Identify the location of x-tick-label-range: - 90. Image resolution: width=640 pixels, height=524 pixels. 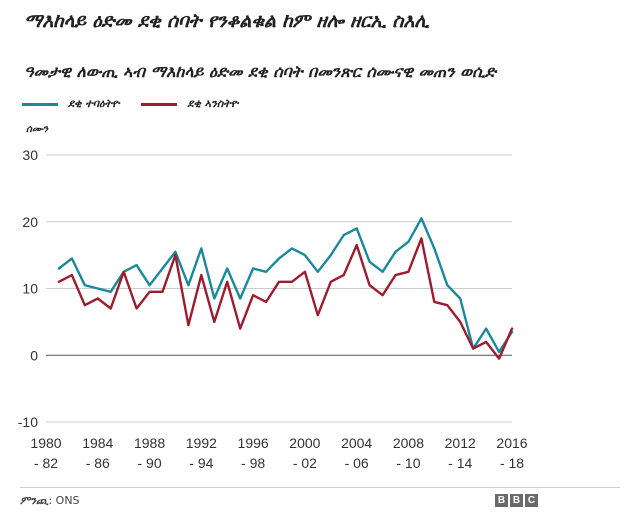
(149, 463).